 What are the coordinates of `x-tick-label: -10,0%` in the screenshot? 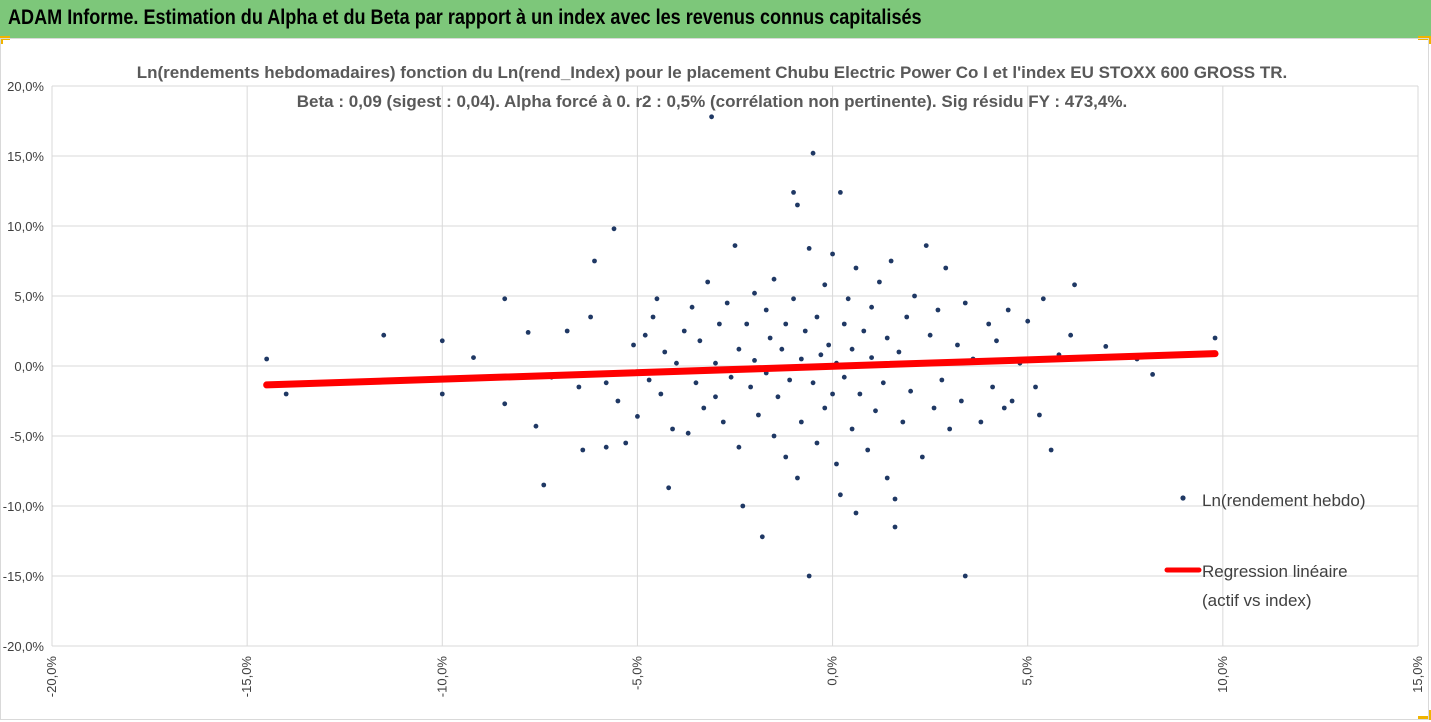 It's located at (441, 677).